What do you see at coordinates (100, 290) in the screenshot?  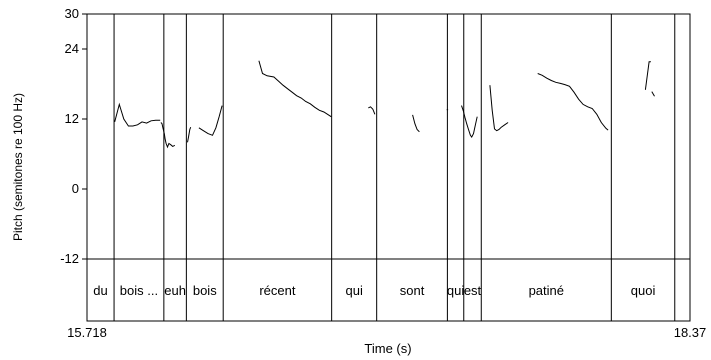 I see `word-label: du` at bounding box center [100, 290].